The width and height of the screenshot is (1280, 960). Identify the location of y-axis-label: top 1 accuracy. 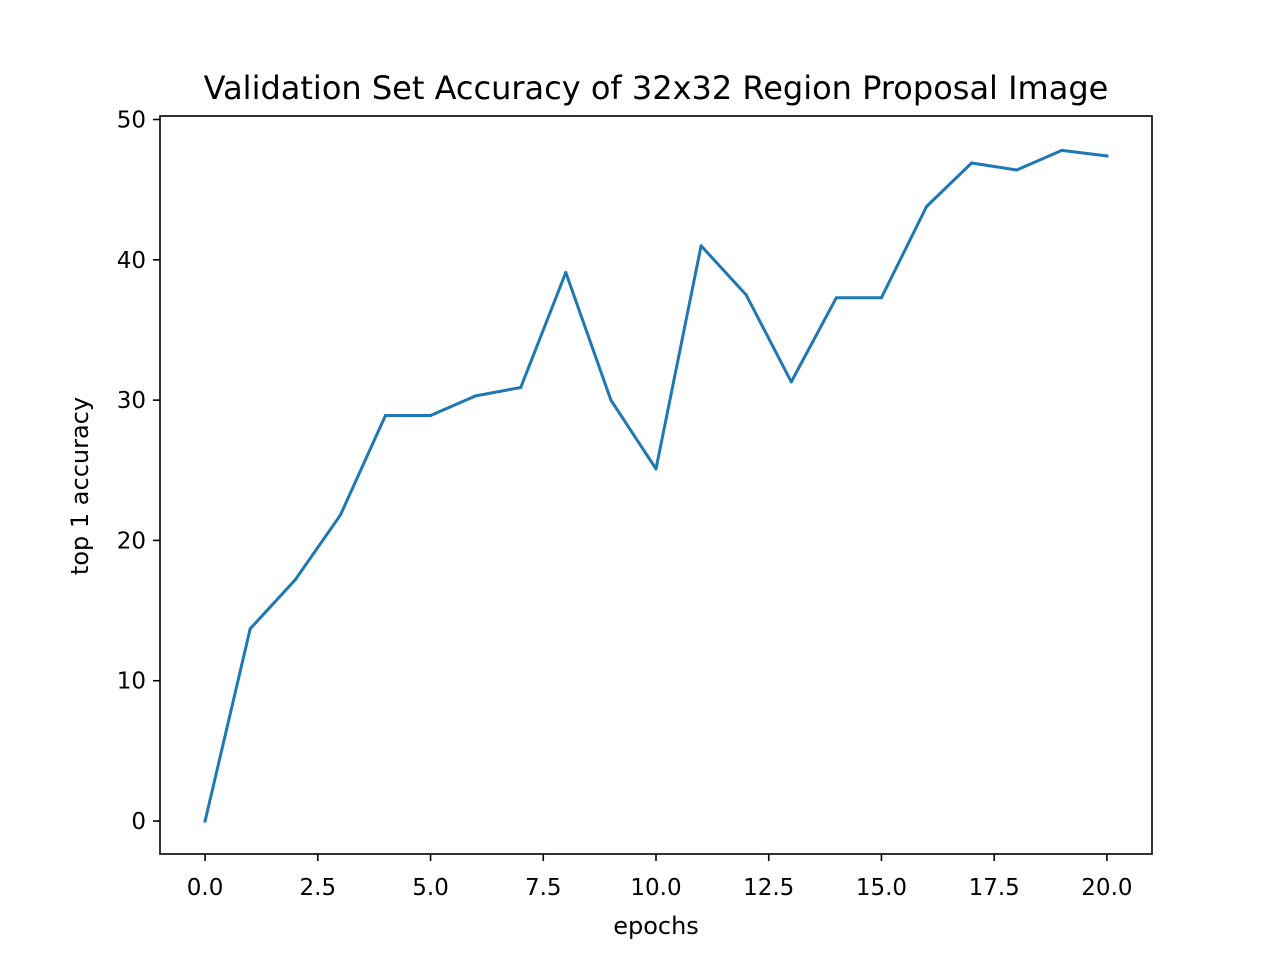
(80, 486).